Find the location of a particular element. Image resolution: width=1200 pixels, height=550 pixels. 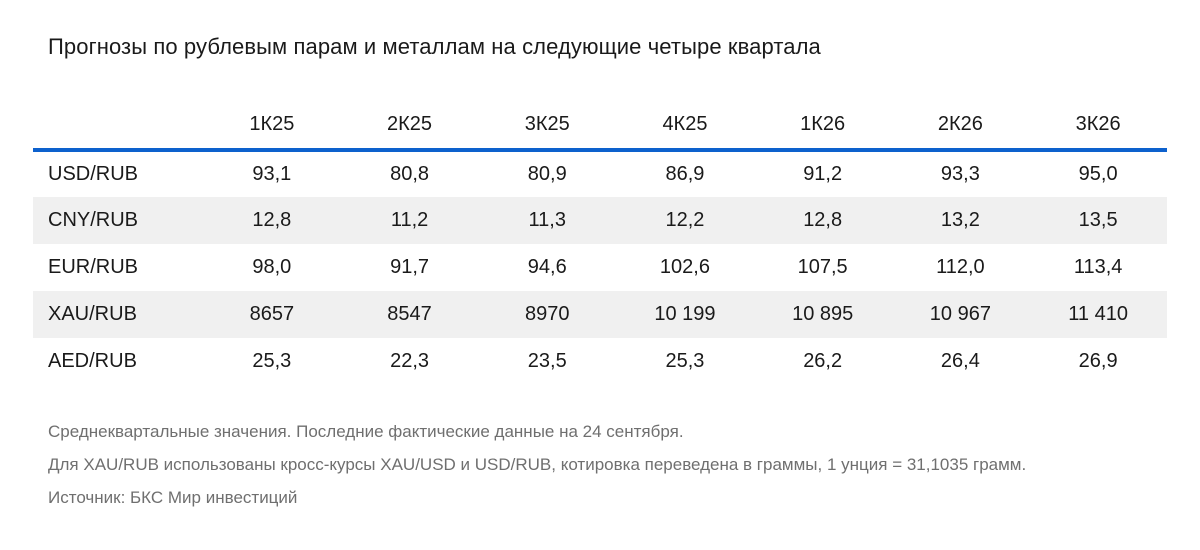

table-cell: 26,4 is located at coordinates (960, 361).